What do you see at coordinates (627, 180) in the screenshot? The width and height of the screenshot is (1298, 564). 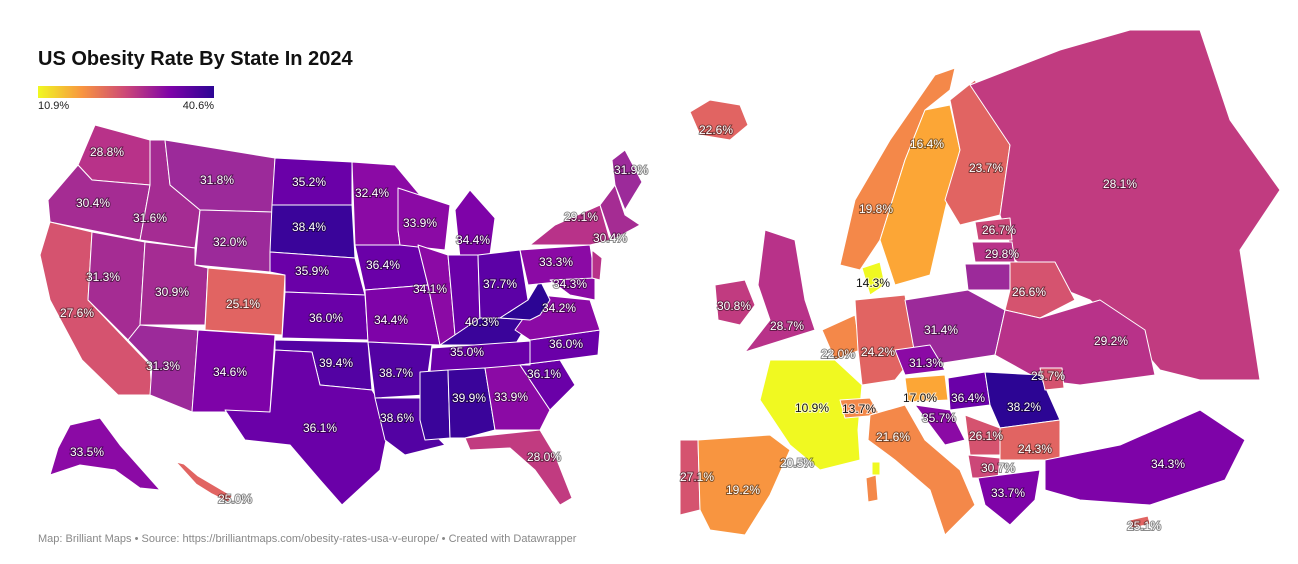 I see `state-maine` at bounding box center [627, 180].